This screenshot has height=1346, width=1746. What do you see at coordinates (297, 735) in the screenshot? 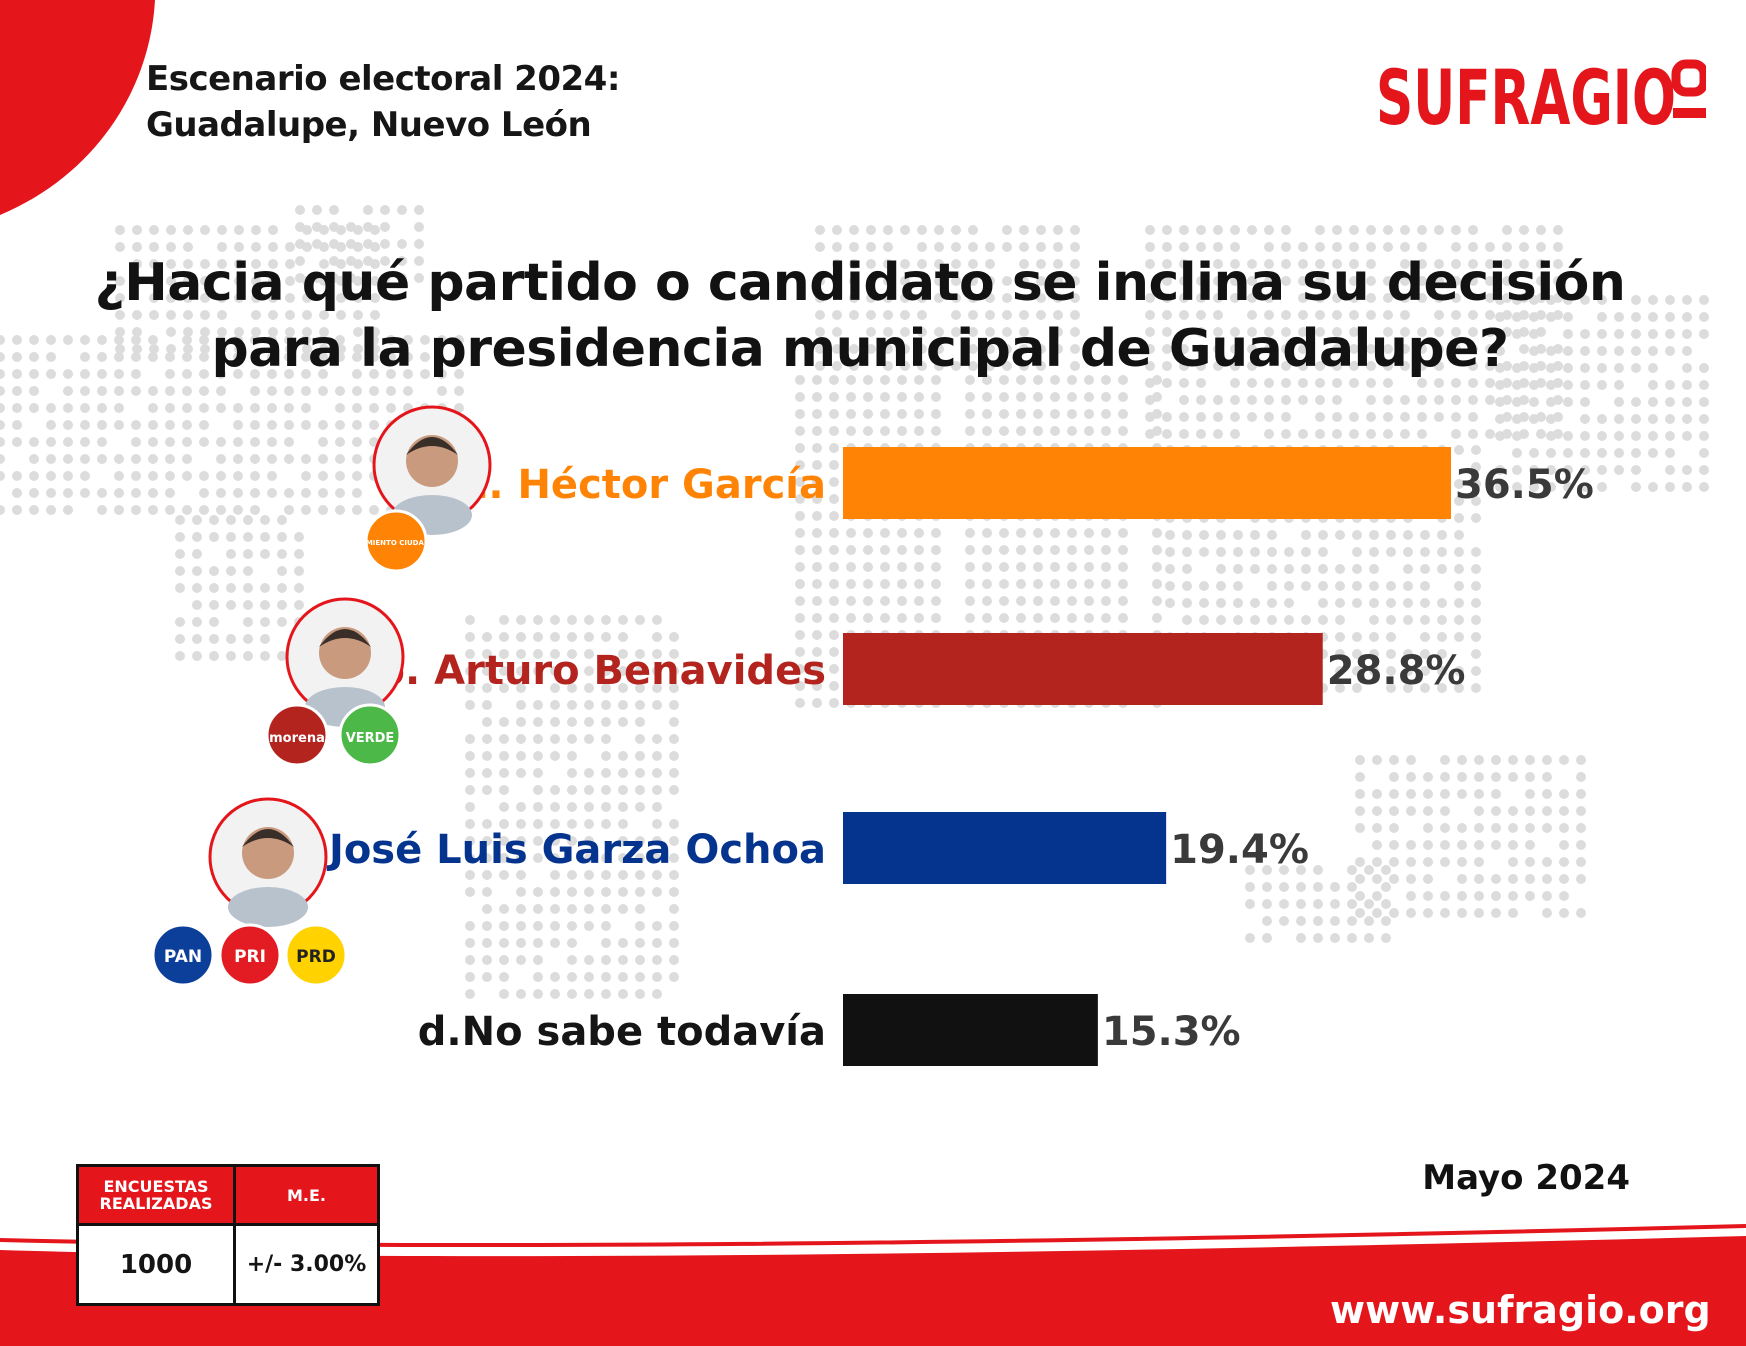
I see `morena-logo: morena` at bounding box center [297, 735].